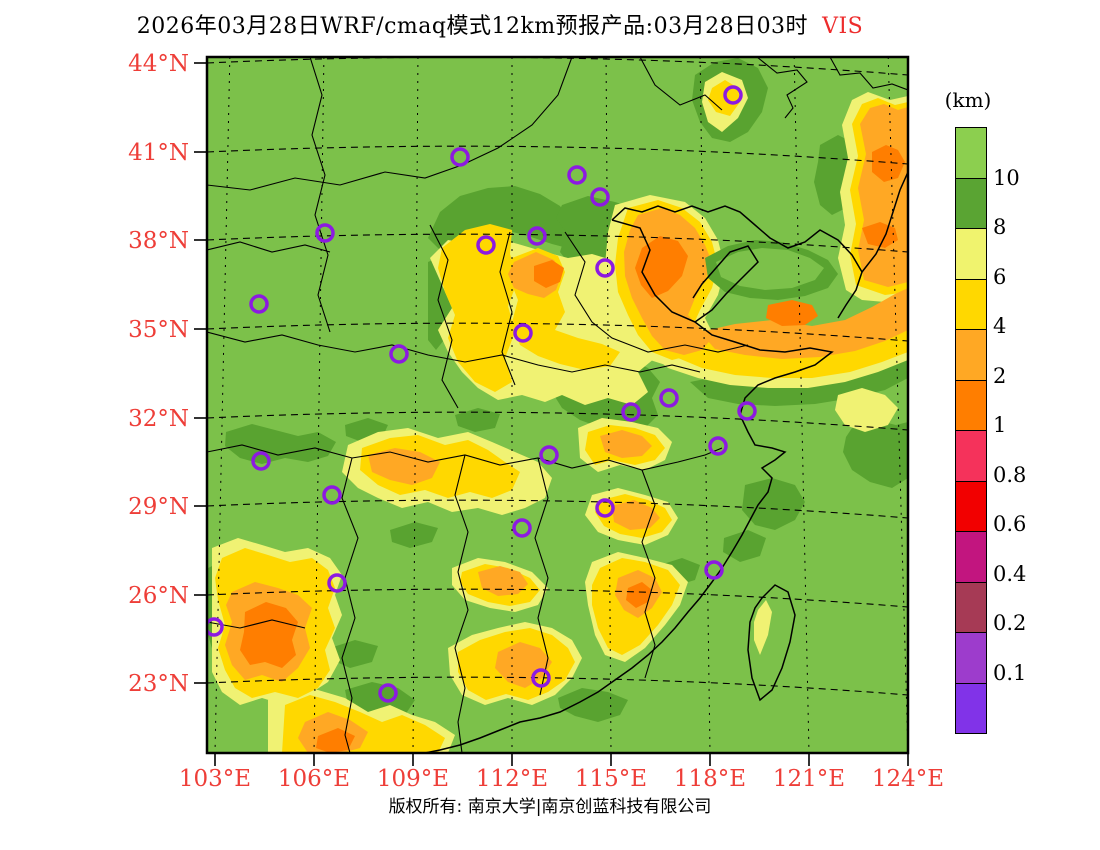  Describe the element at coordinates (158, 419) in the screenshot. I see `lat-label: 32°N` at that location.